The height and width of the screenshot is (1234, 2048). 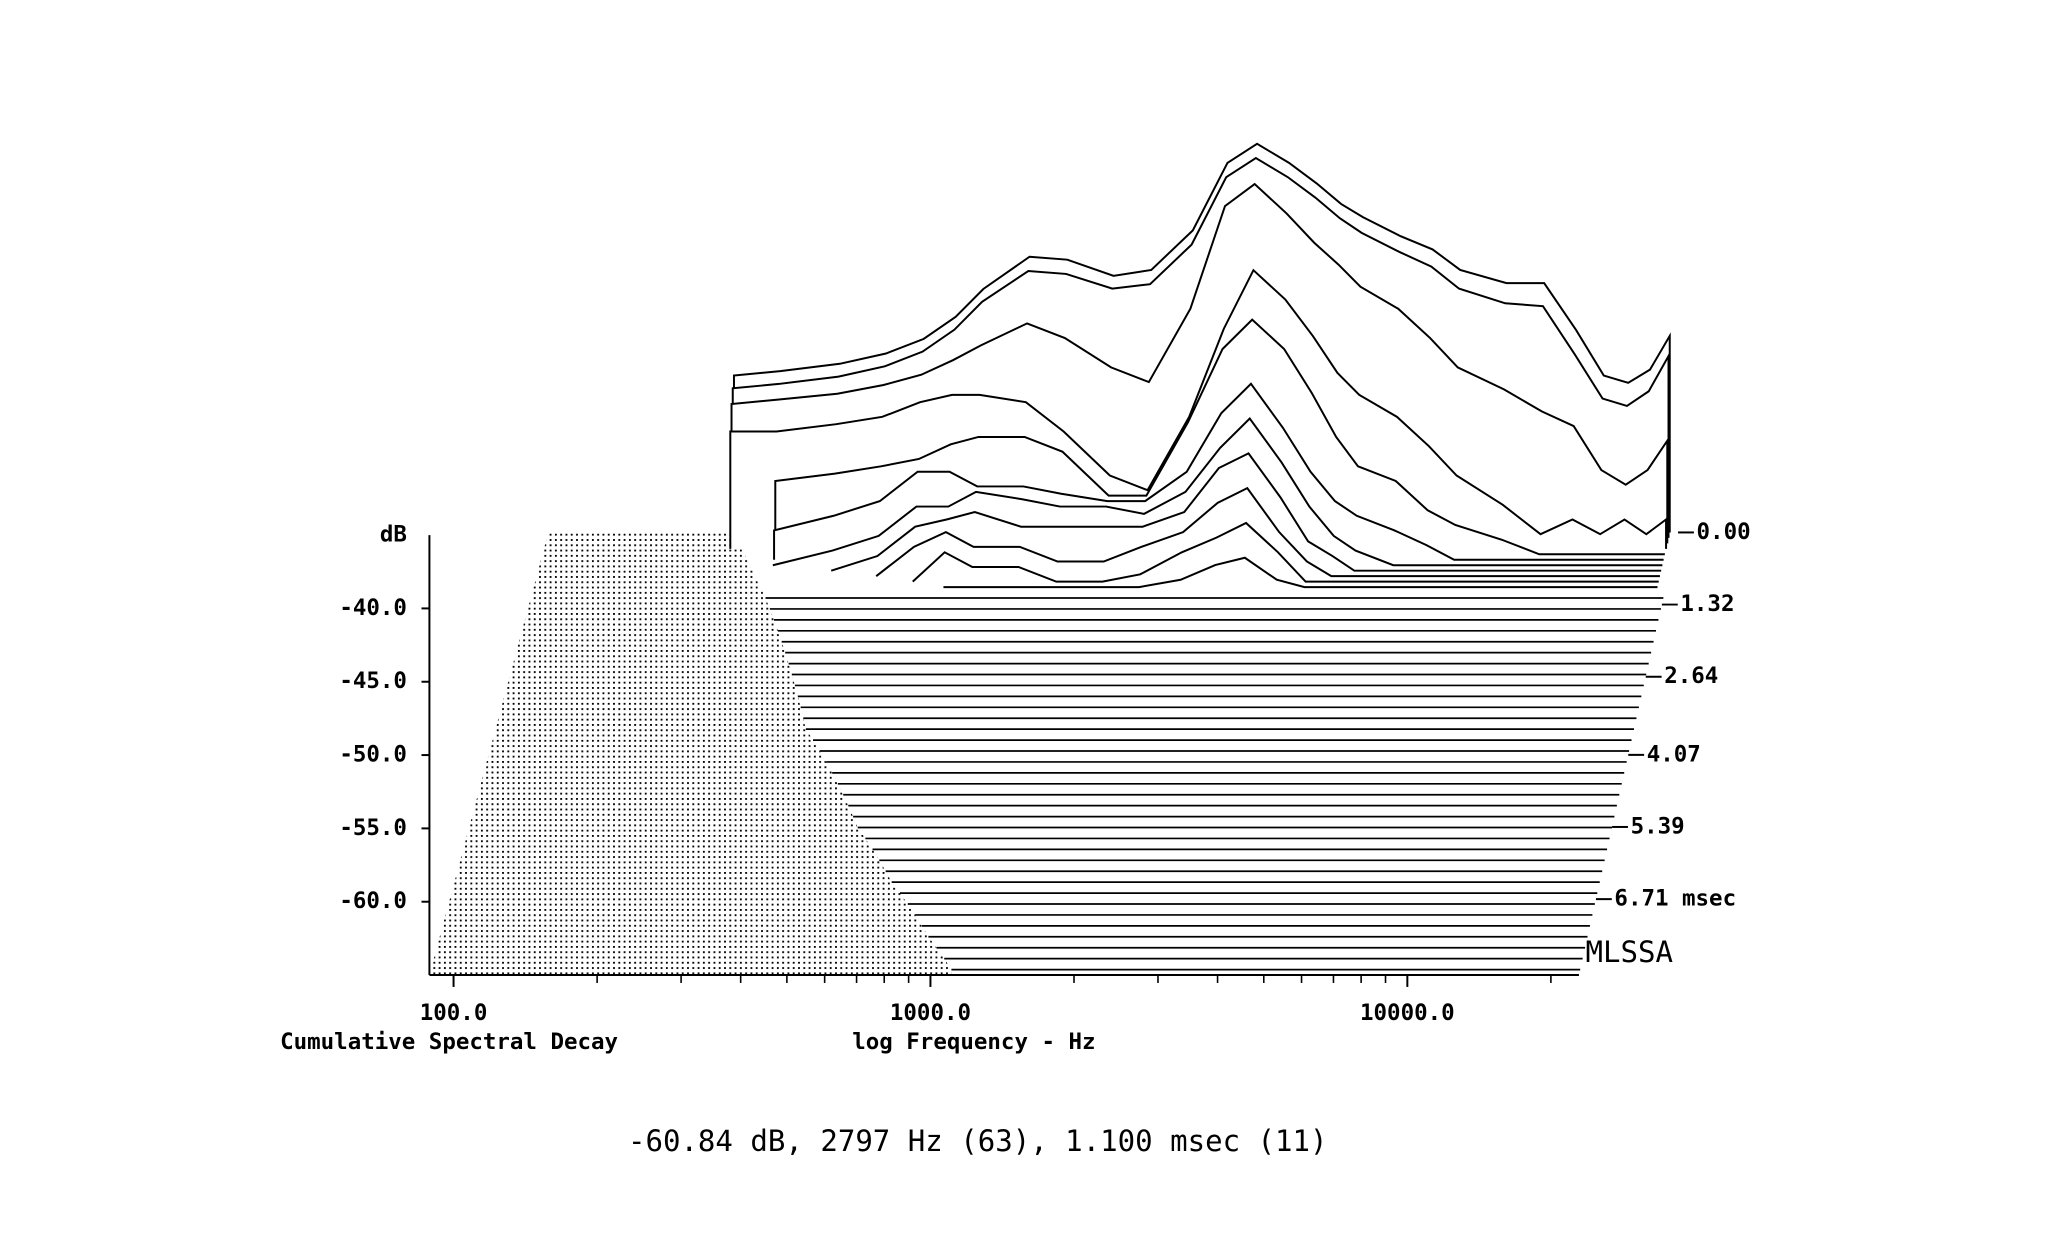 I want to click on shaded-region, so click(x=690, y=754).